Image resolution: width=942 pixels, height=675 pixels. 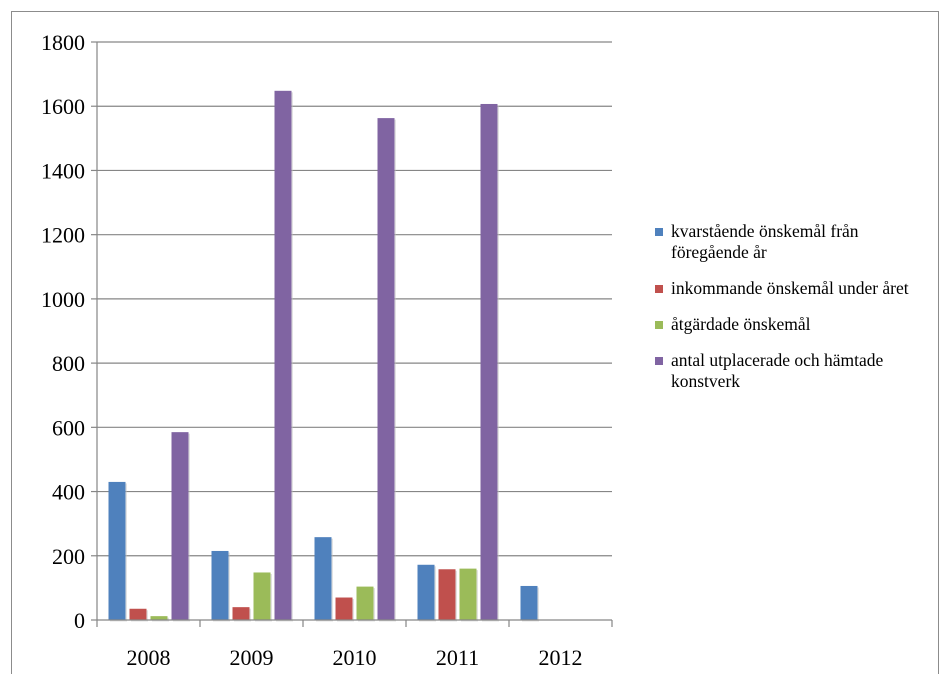 What do you see at coordinates (790, 288) in the screenshot?
I see `legend-label: inkommande önskemål under året` at bounding box center [790, 288].